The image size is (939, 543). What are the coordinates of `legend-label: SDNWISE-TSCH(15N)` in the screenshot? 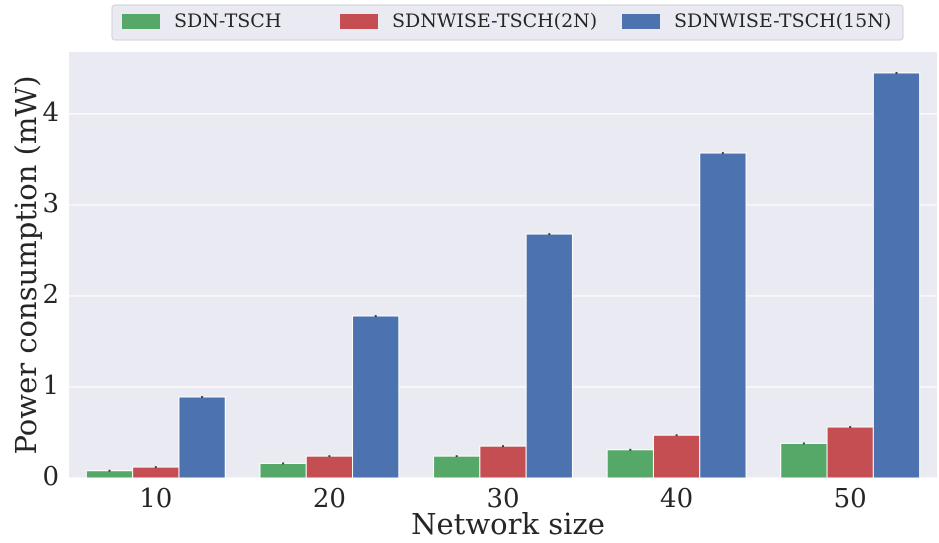 It's located at (782, 21).